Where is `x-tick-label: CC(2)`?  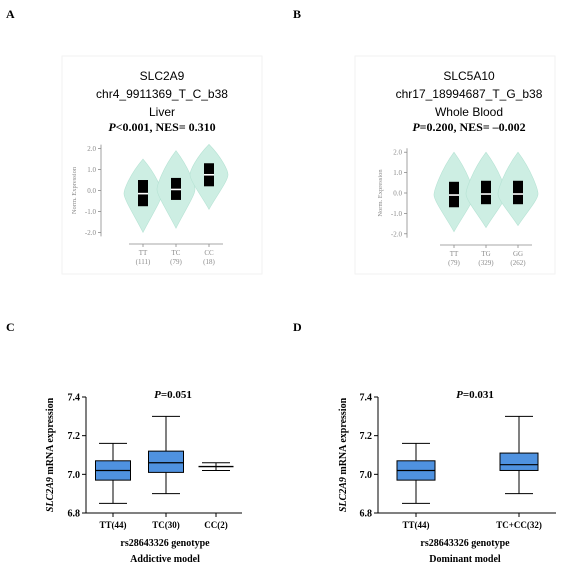
x-tick-label: CC(2) is located at coordinates (216, 525).